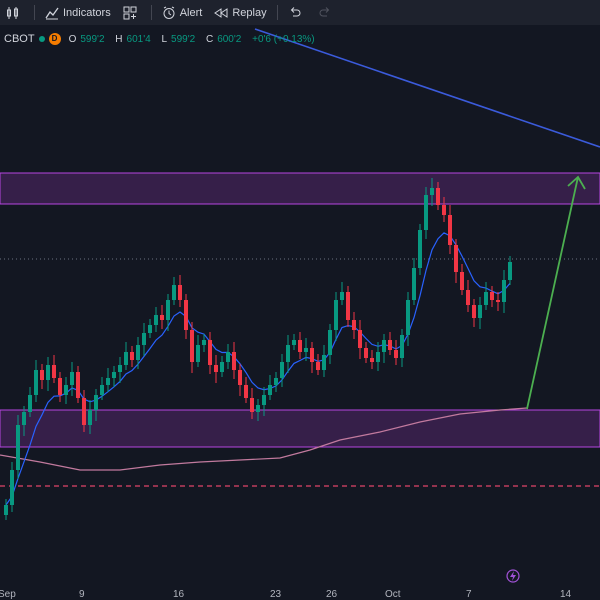 This screenshot has height=600, width=600. I want to click on open-key: O, so click(72, 39).